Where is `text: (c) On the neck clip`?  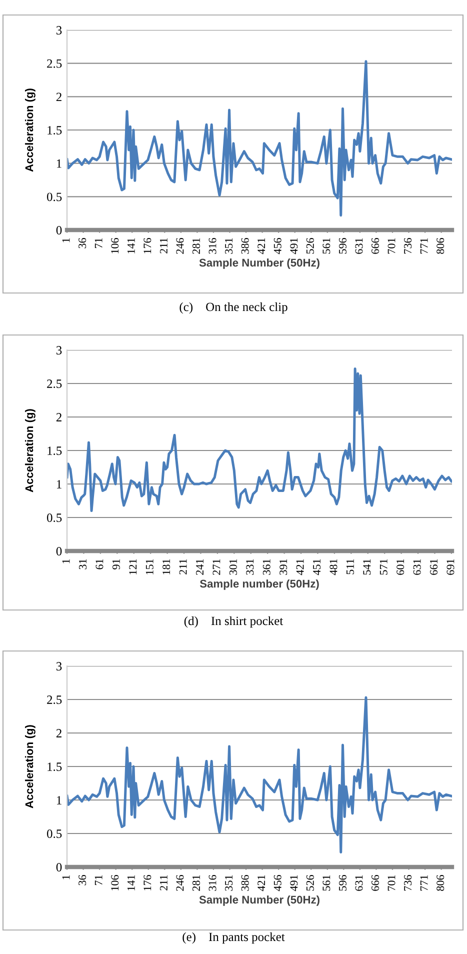
text: (c) On the neck clip is located at coordinates (234, 308).